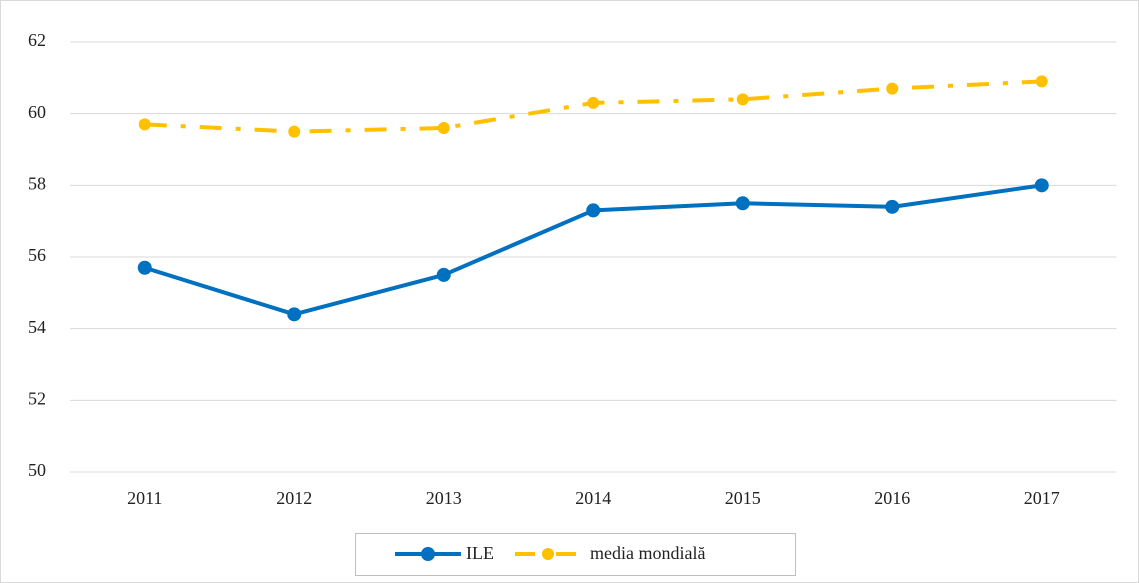 This screenshot has width=1139, height=583. I want to click on x-tick-label: 2013, so click(444, 498).